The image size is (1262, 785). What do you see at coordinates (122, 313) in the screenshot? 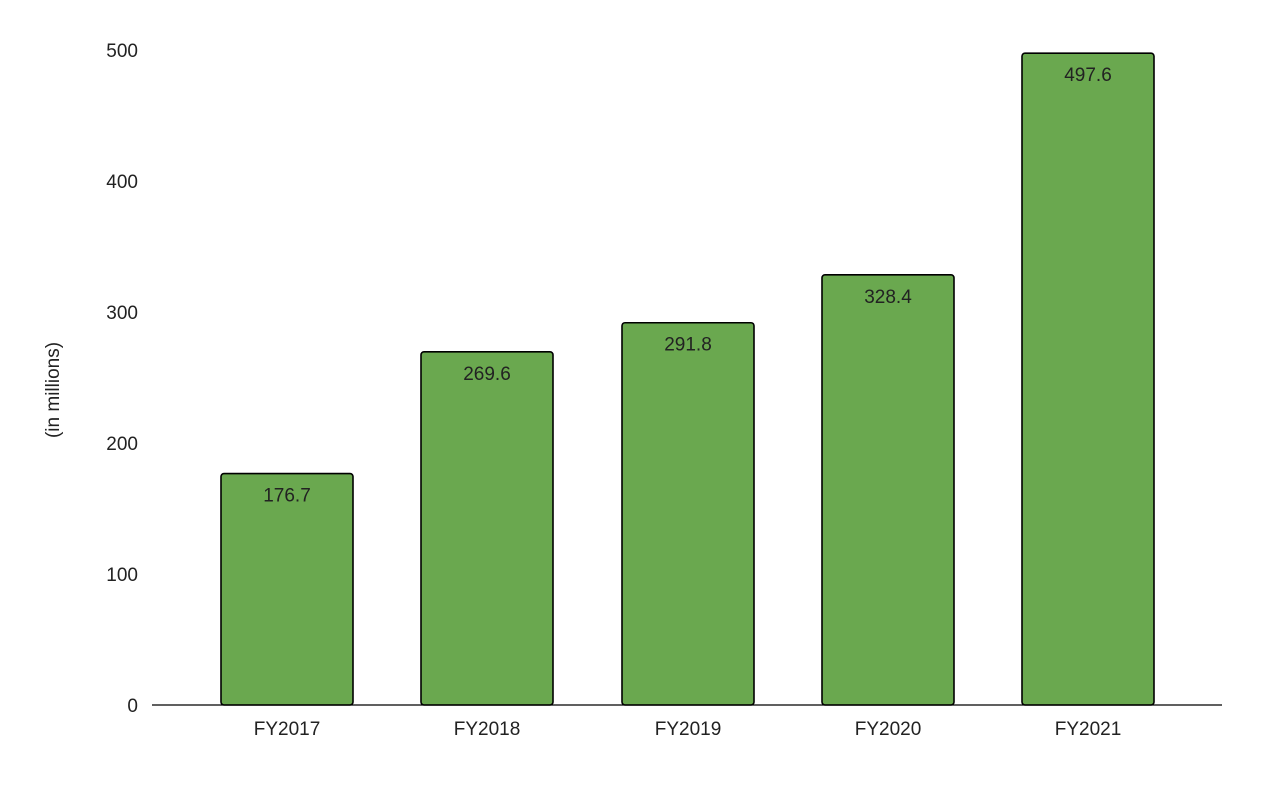
I see `y-tick-label: 300` at bounding box center [122, 313].